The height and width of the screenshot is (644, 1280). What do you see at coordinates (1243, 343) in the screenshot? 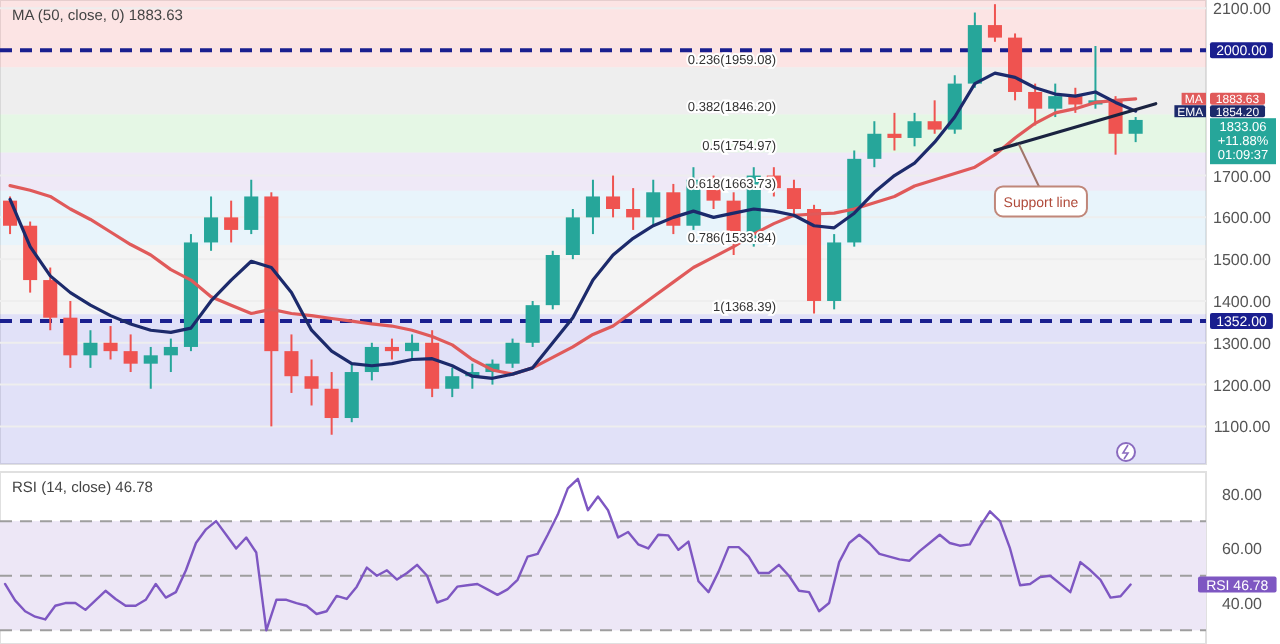
I see `y-tick-label: 1300.00` at bounding box center [1243, 343].